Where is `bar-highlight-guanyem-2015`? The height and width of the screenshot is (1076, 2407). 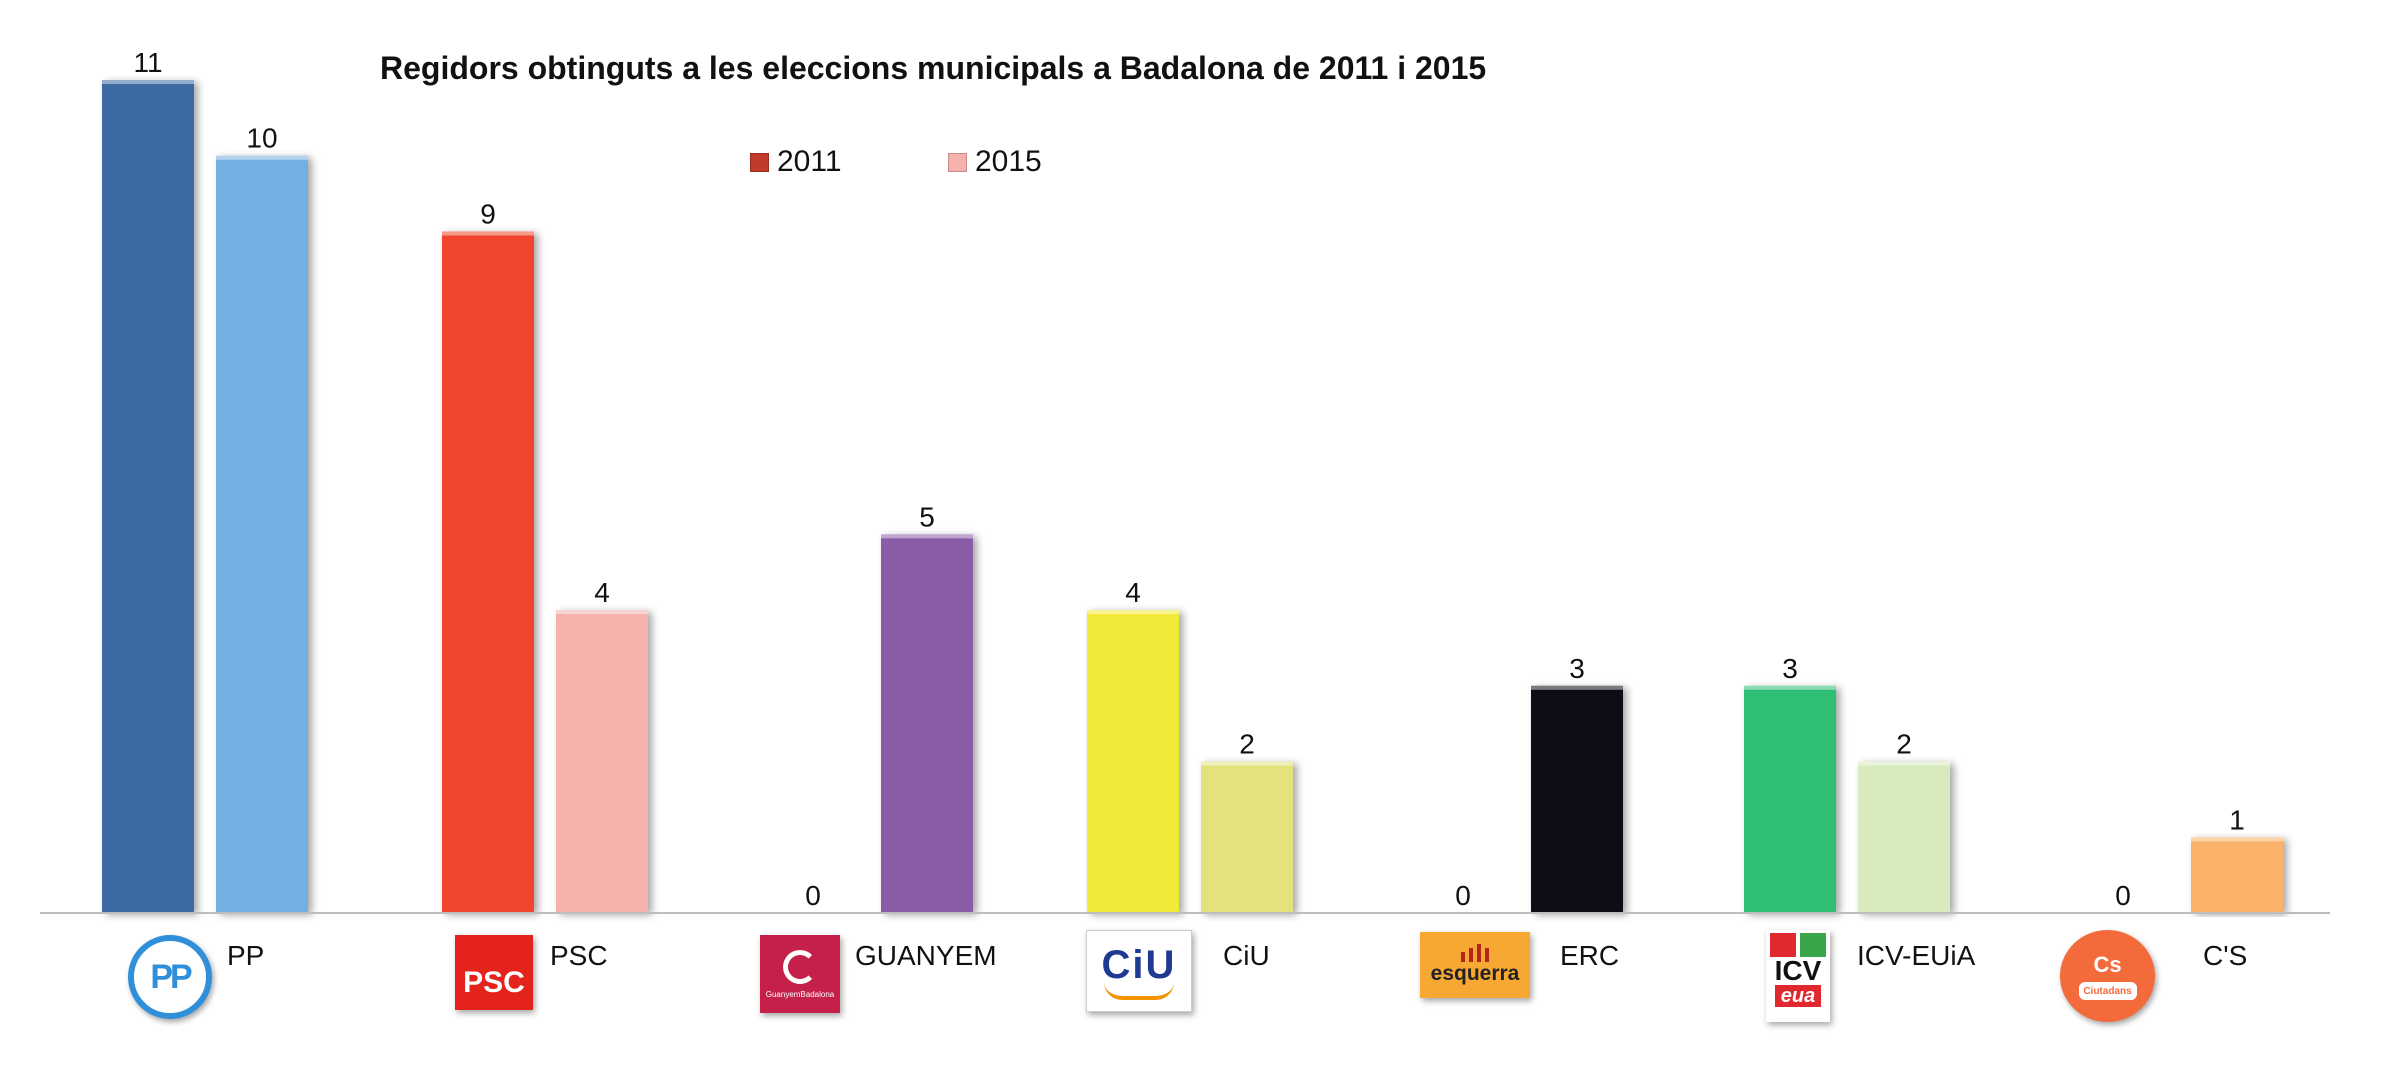 bar-highlight-guanyem-2015 is located at coordinates (927, 536).